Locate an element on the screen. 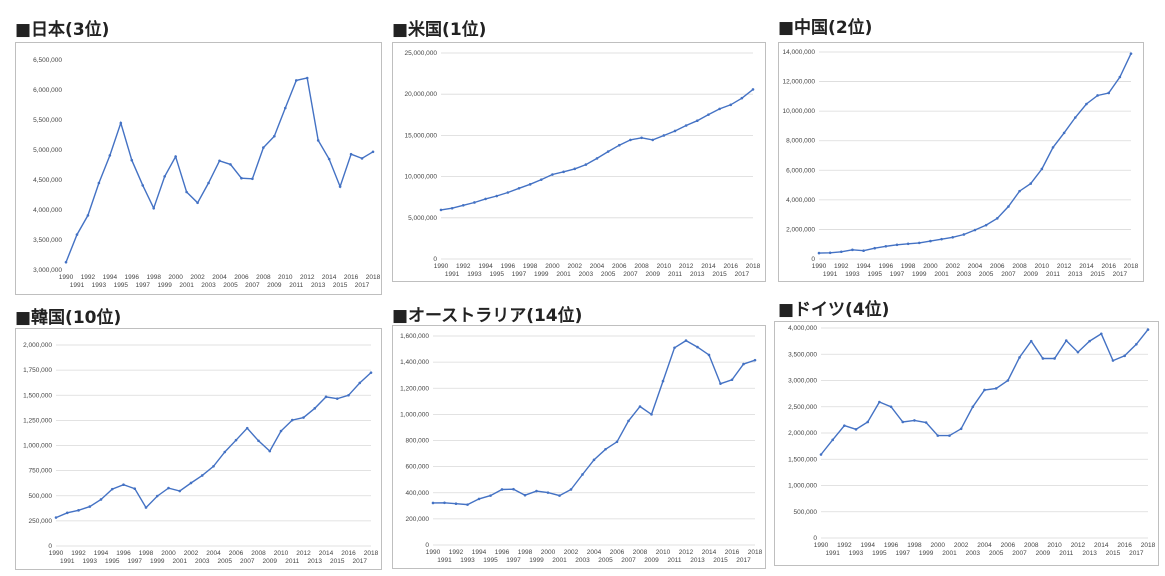 The height and width of the screenshot is (576, 1165). y-tick-label: 3,500,000 is located at coordinates (802, 354).